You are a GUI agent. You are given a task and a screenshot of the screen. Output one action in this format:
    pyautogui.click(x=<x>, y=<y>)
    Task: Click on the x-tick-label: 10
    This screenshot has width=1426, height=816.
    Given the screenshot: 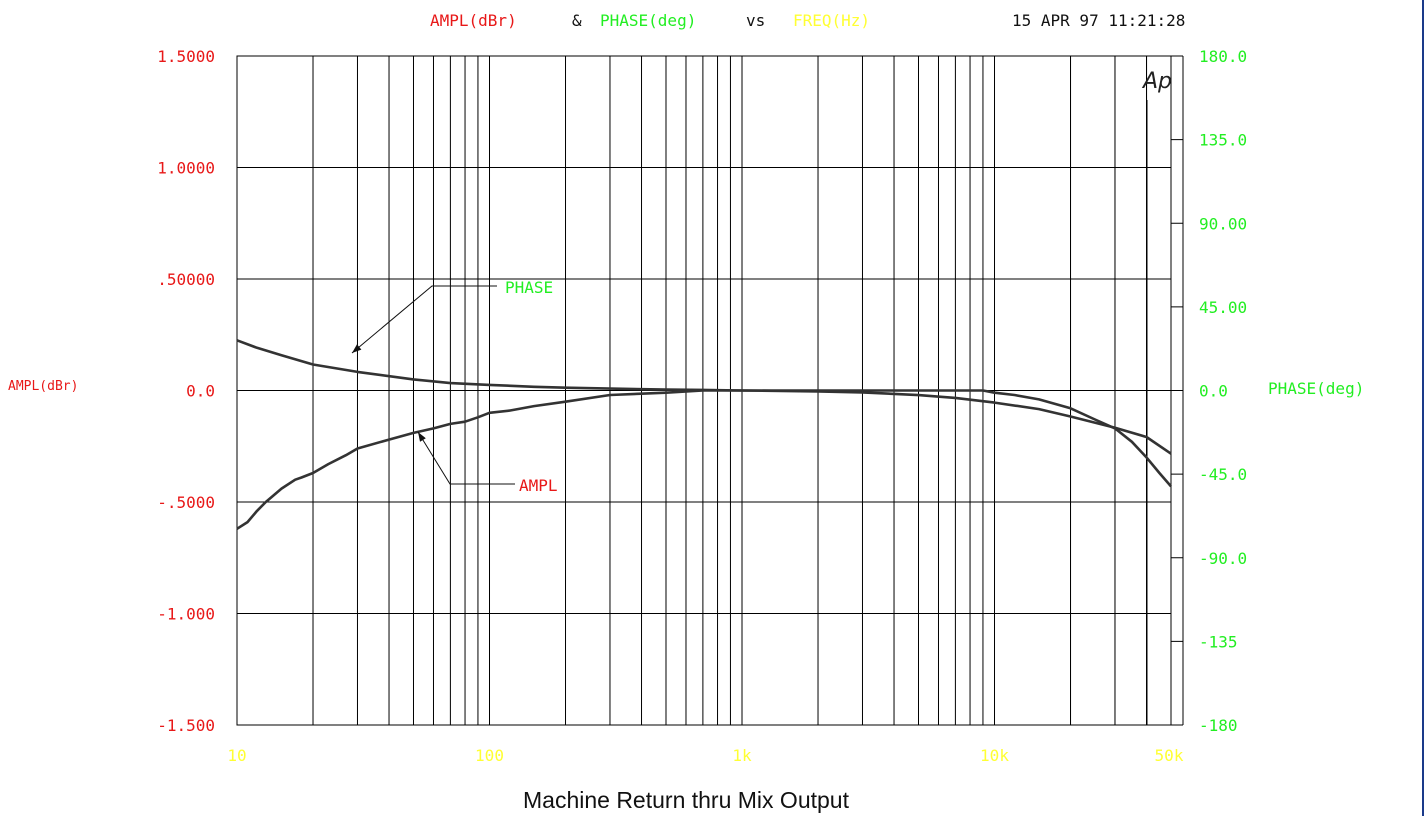 What is the action you would take?
    pyautogui.click(x=236, y=755)
    